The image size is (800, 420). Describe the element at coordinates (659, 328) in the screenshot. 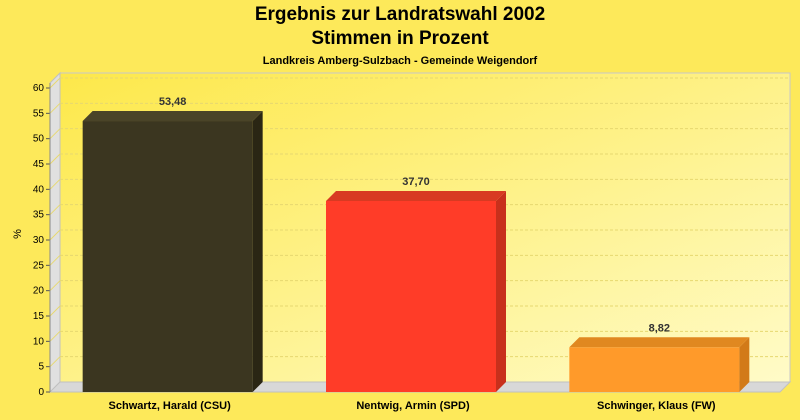

I see `data-label: 8,82` at that location.